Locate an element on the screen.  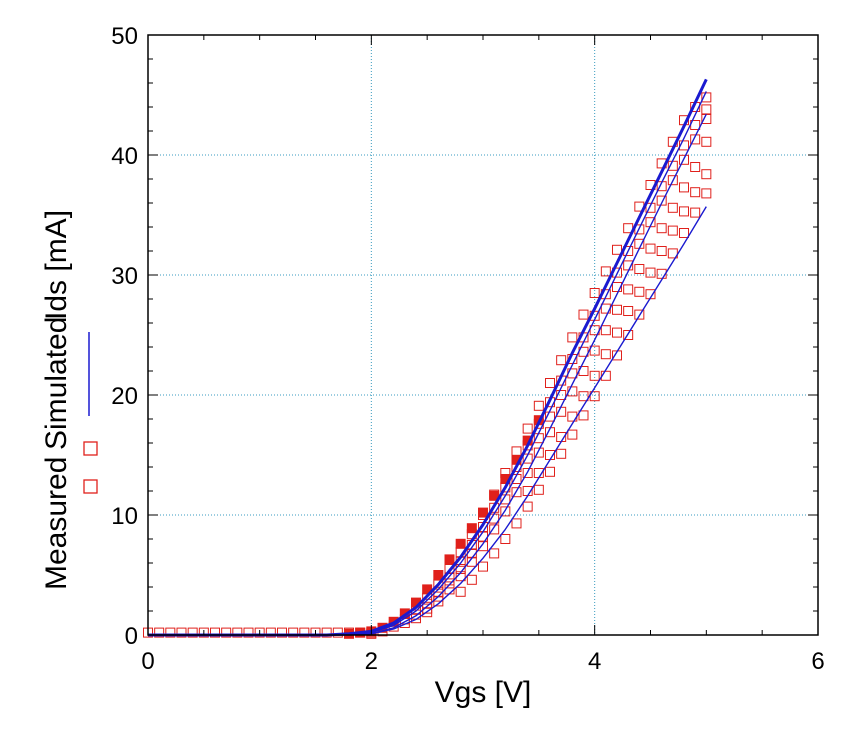
y-tick-label: 10 is located at coordinates (124, 516).